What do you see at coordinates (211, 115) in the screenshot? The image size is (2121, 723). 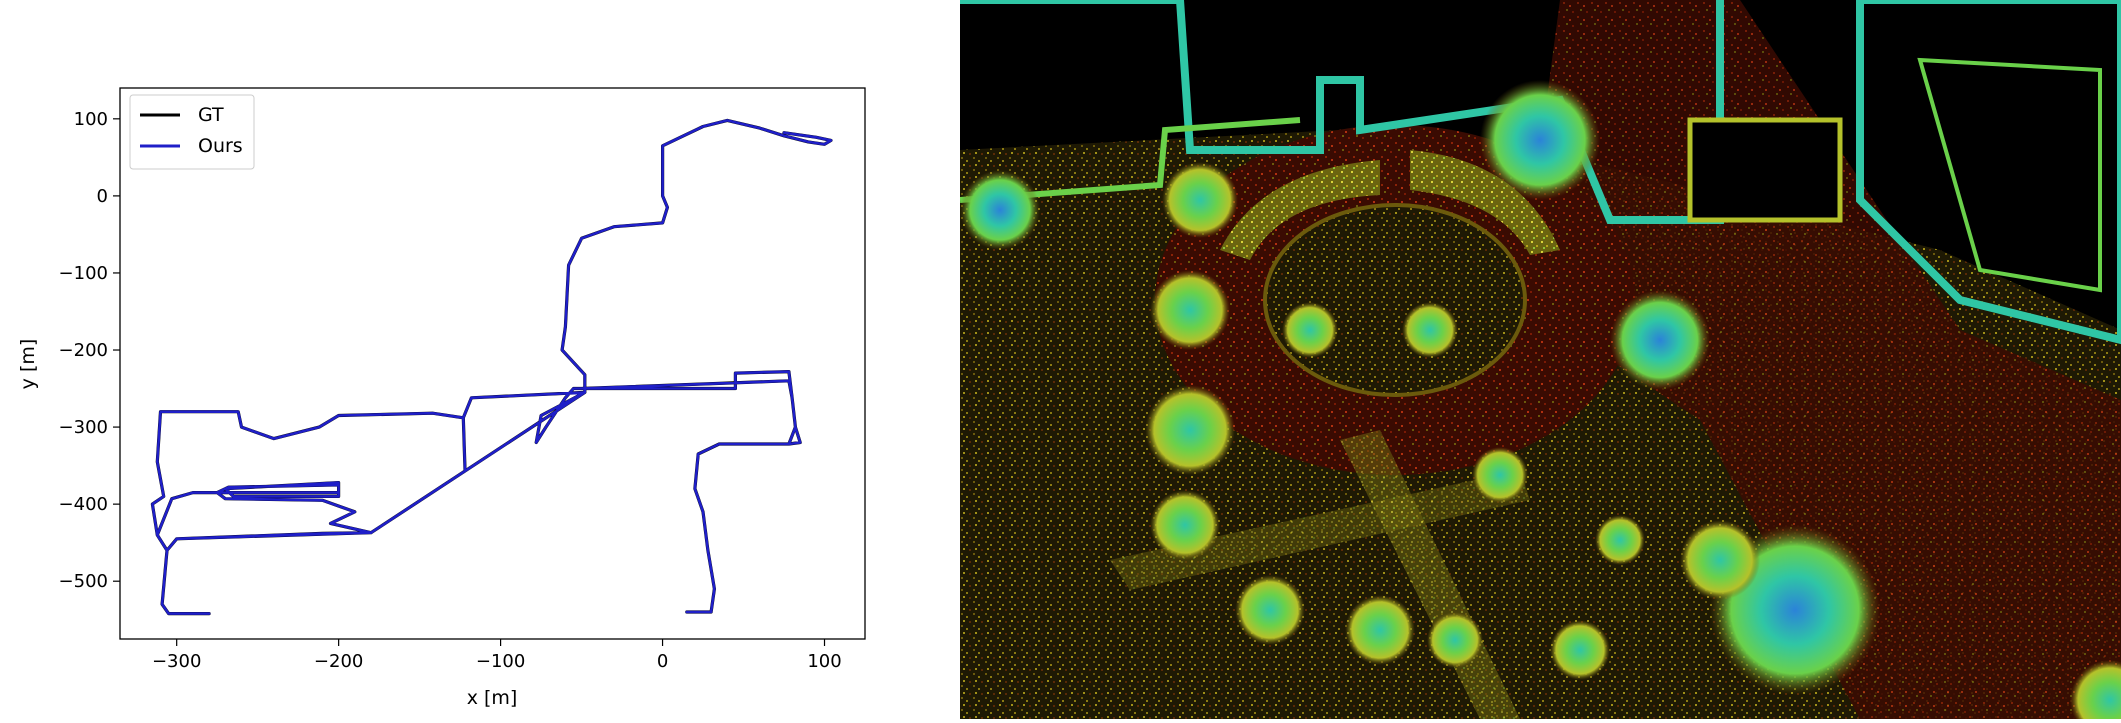 I see `legend-label-gt: GT` at bounding box center [211, 115].